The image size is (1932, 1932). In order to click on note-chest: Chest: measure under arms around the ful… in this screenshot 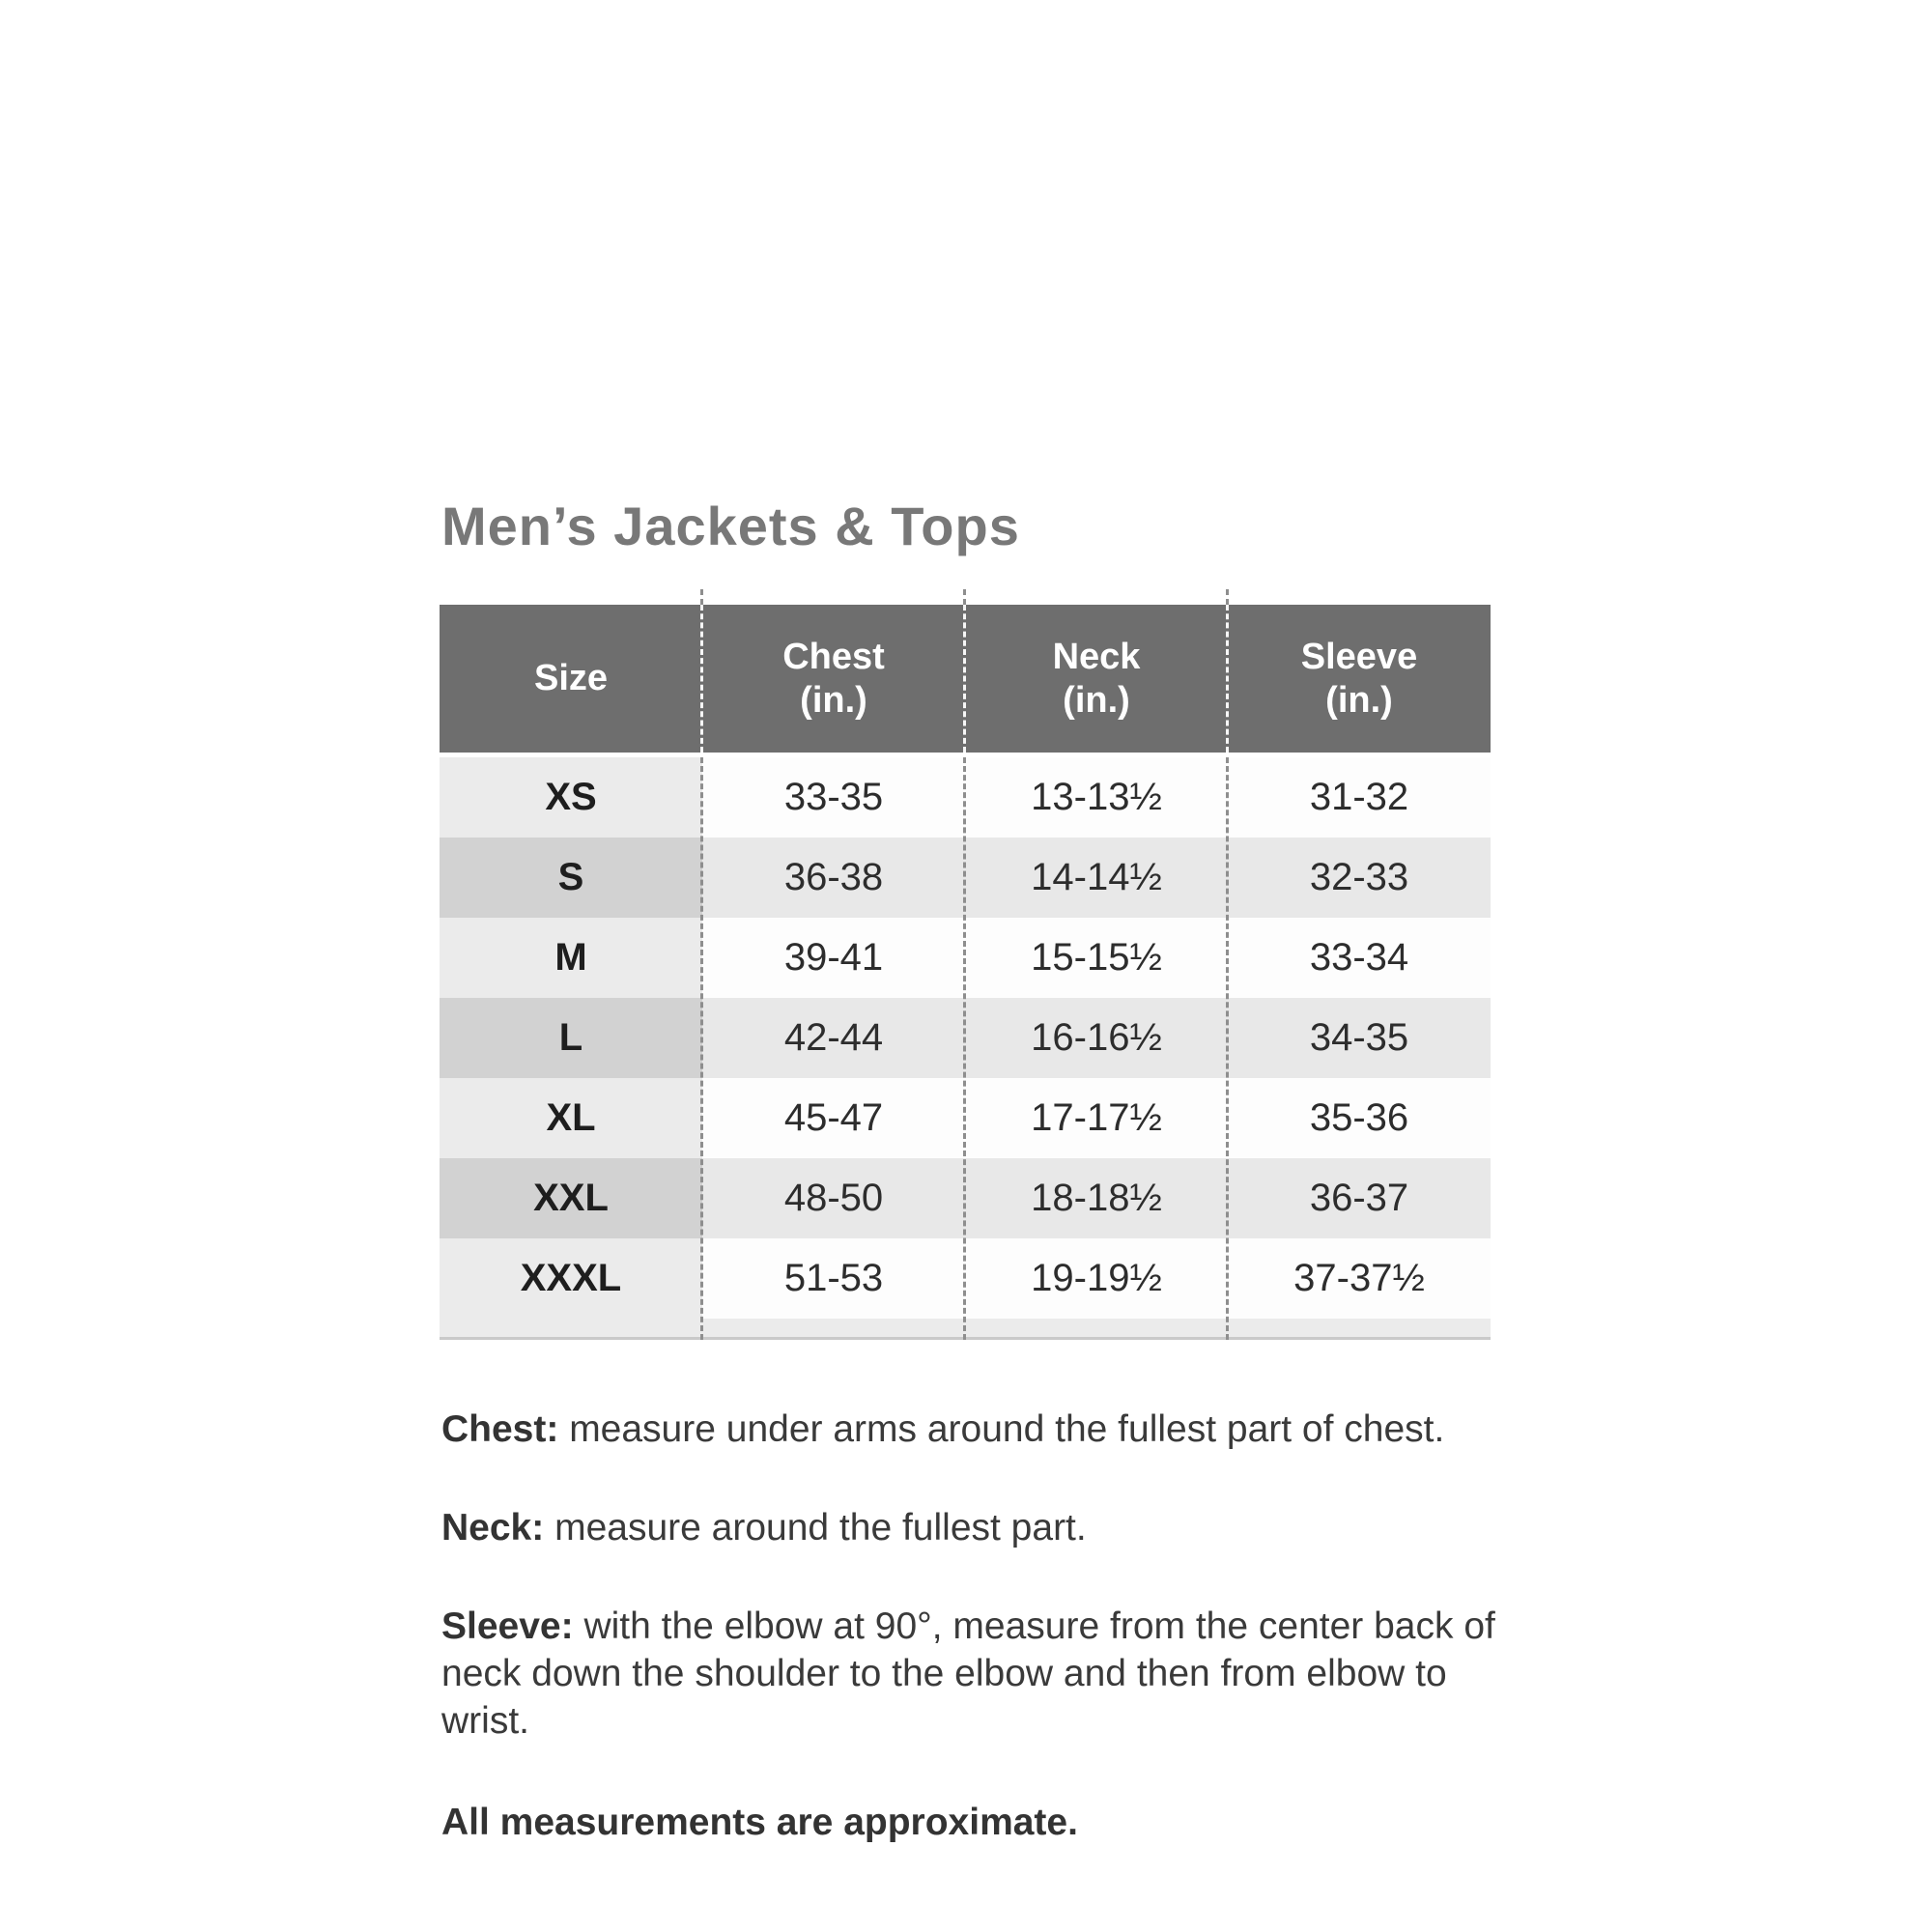, I will do `click(975, 1429)`.